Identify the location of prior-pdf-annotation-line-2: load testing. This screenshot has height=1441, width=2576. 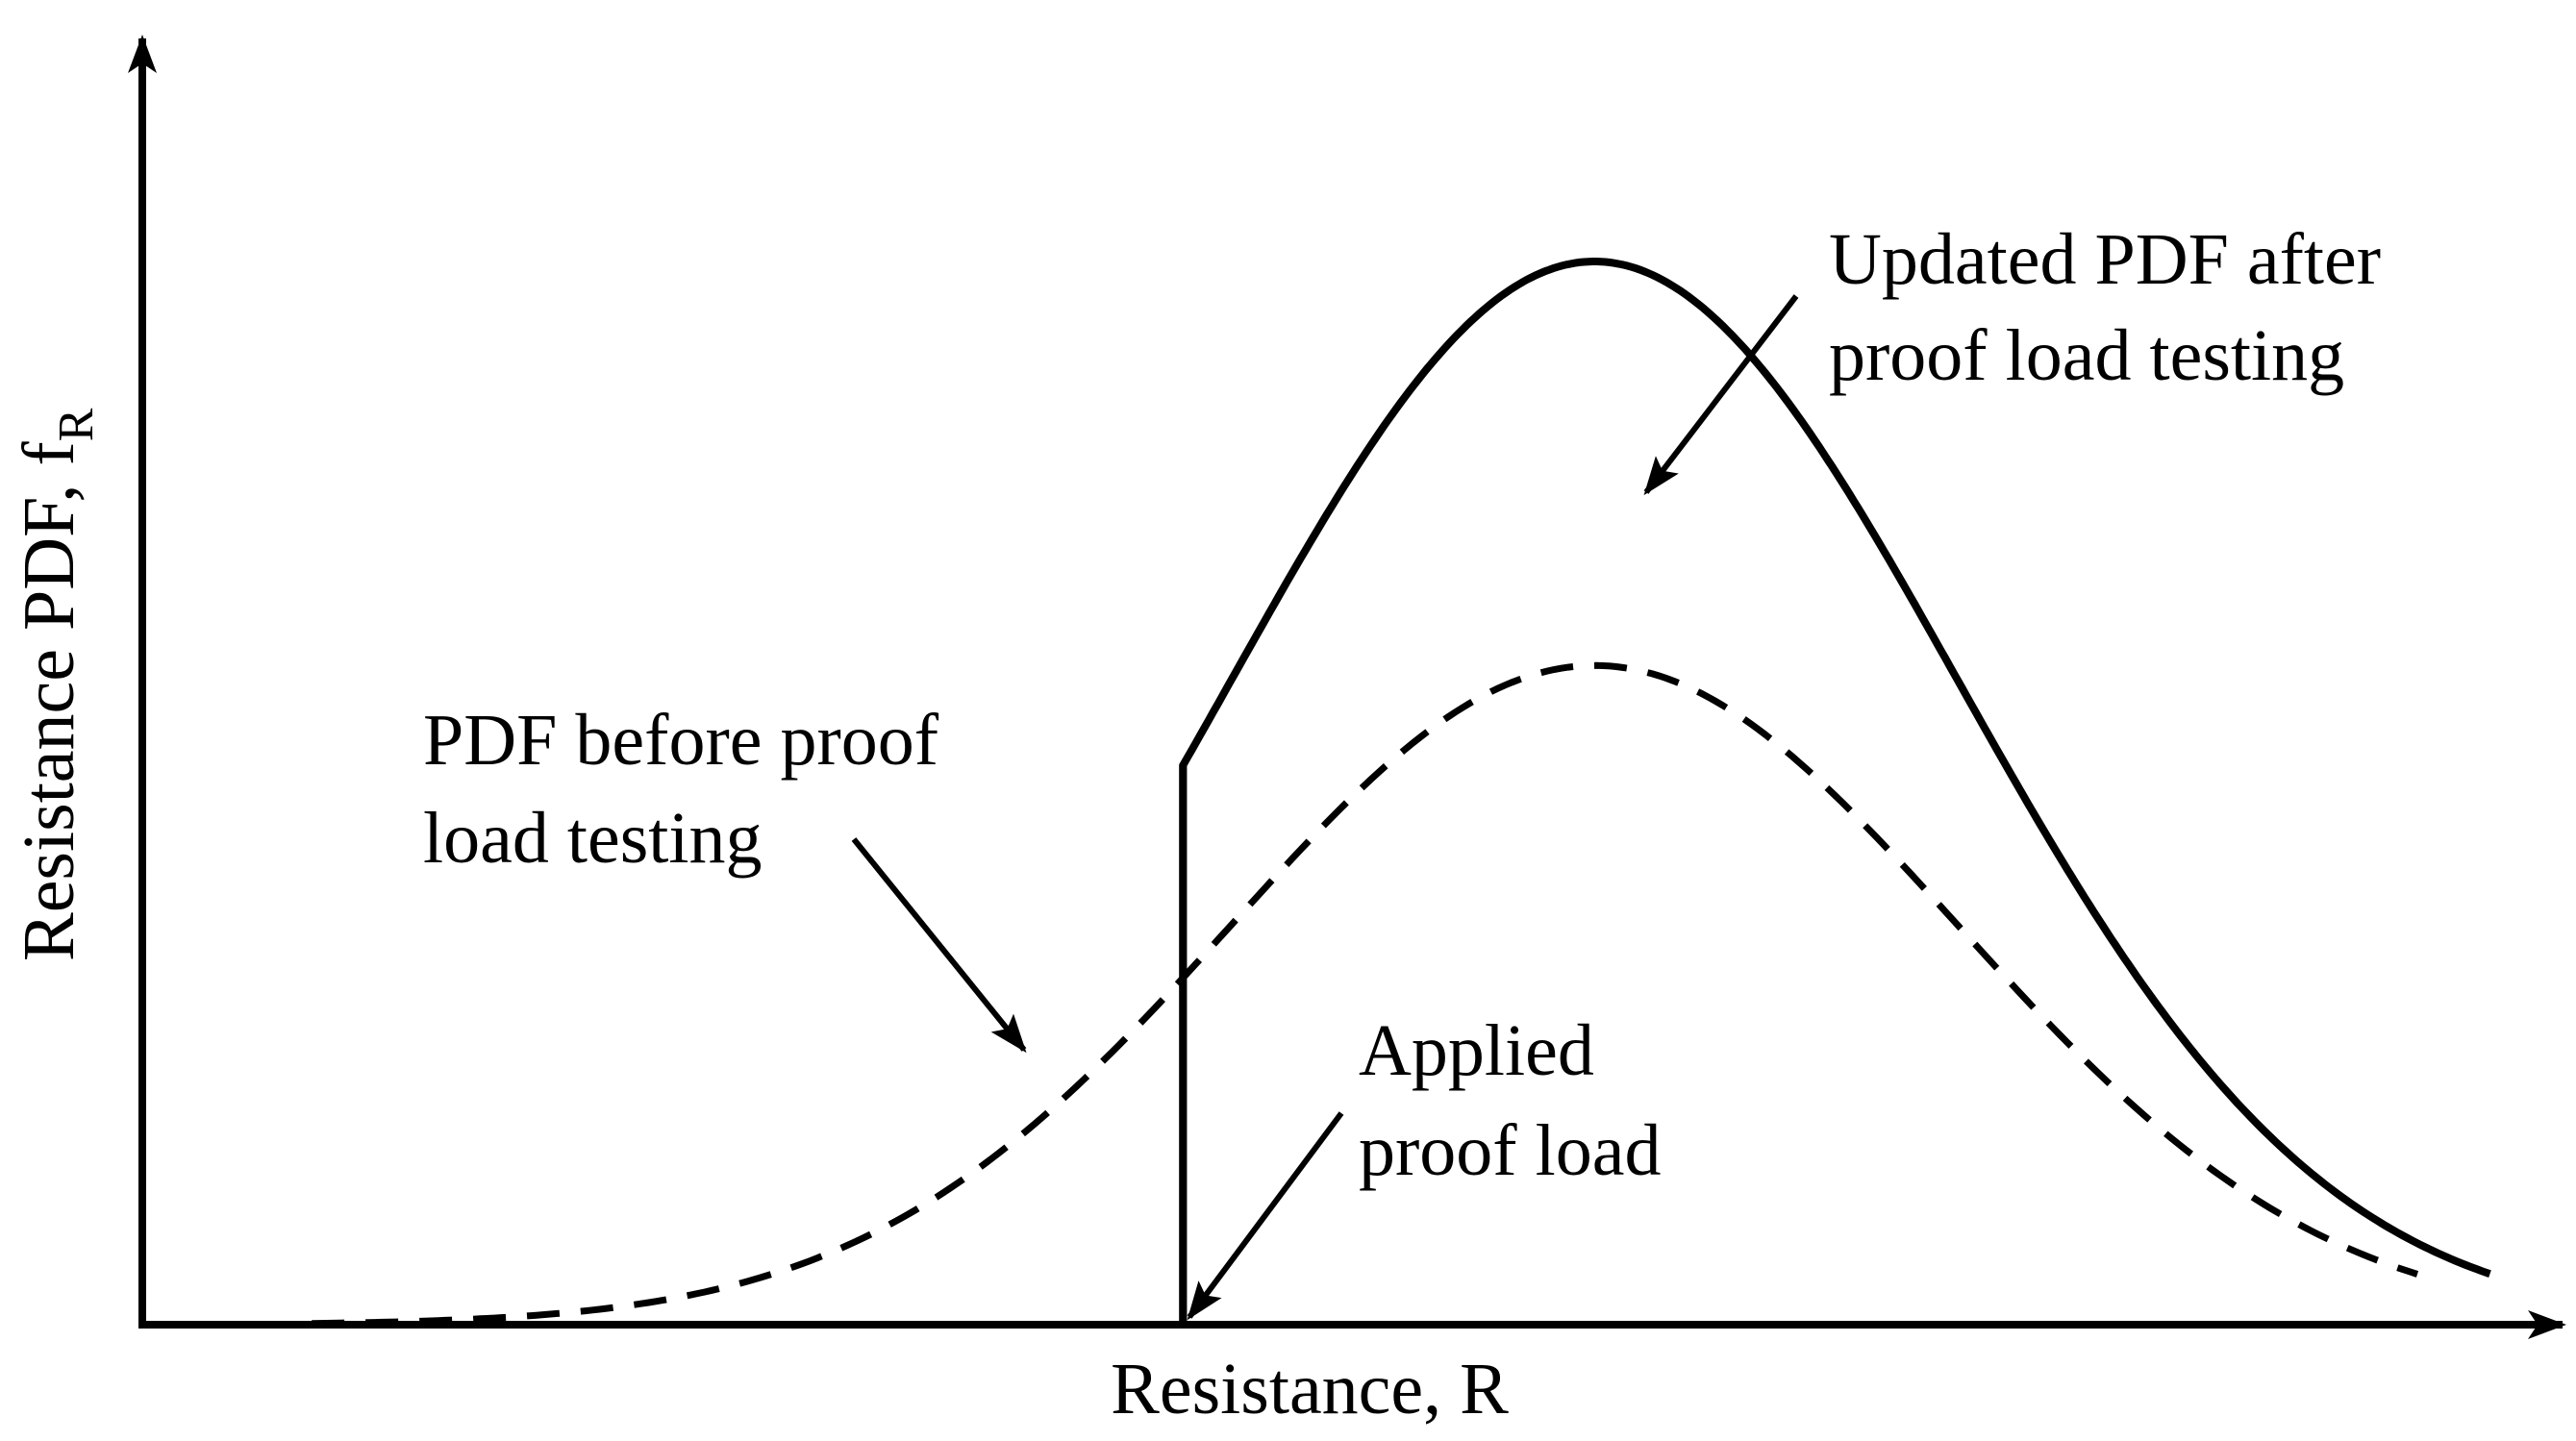
(593, 838).